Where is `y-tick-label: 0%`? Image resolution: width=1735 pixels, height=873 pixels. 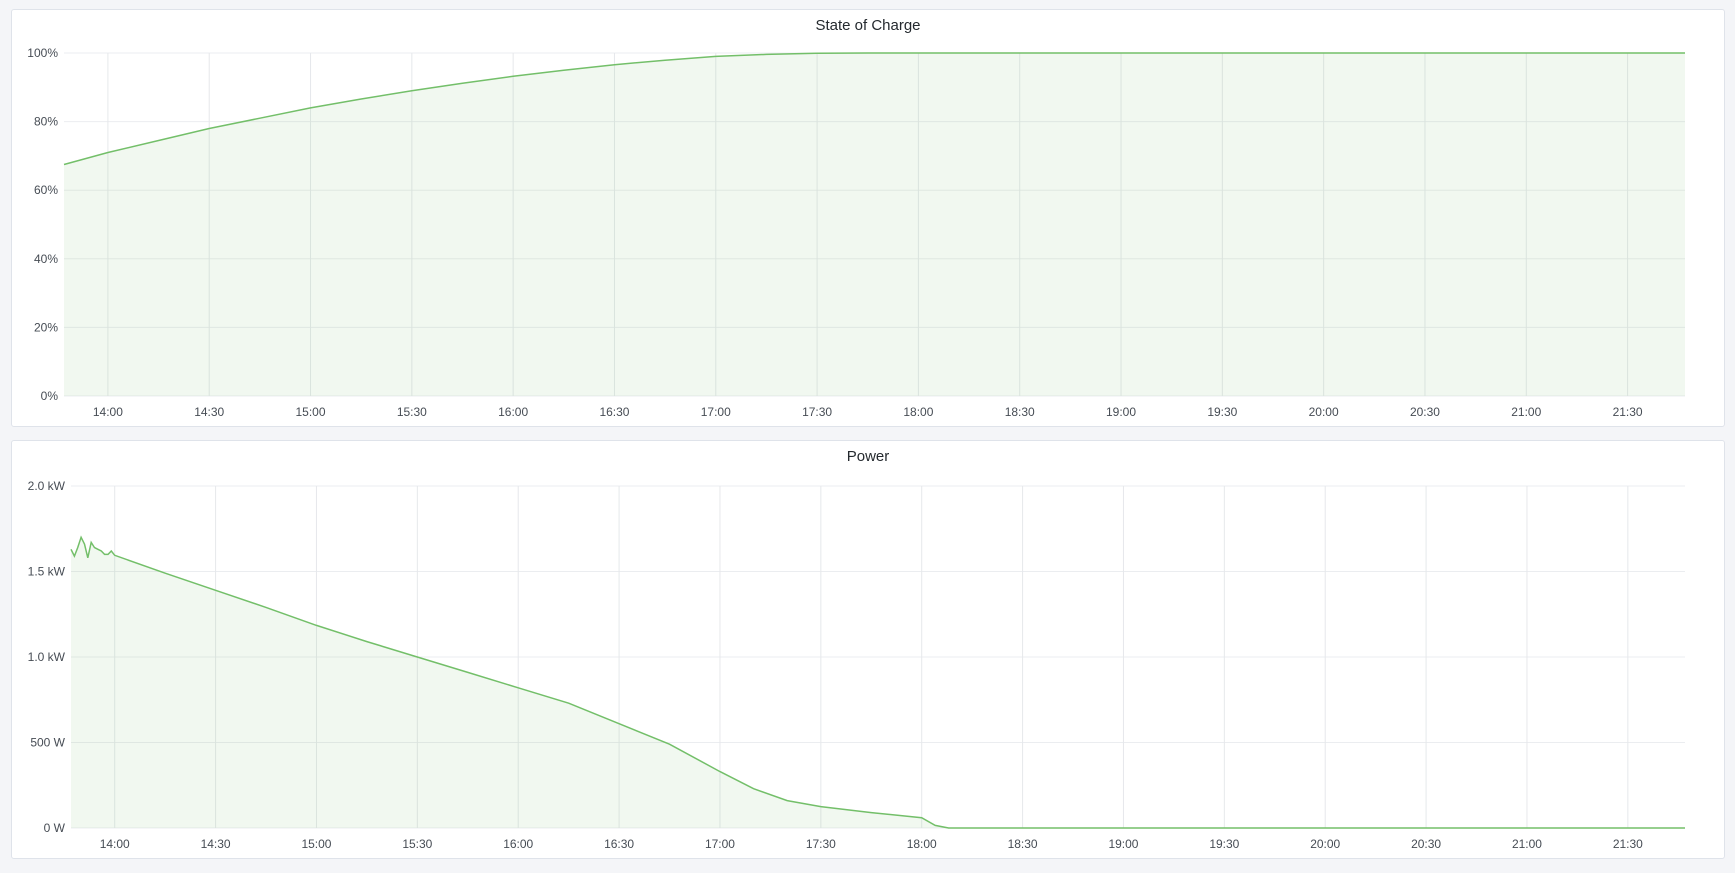
y-tick-label: 0% is located at coordinates (50, 396).